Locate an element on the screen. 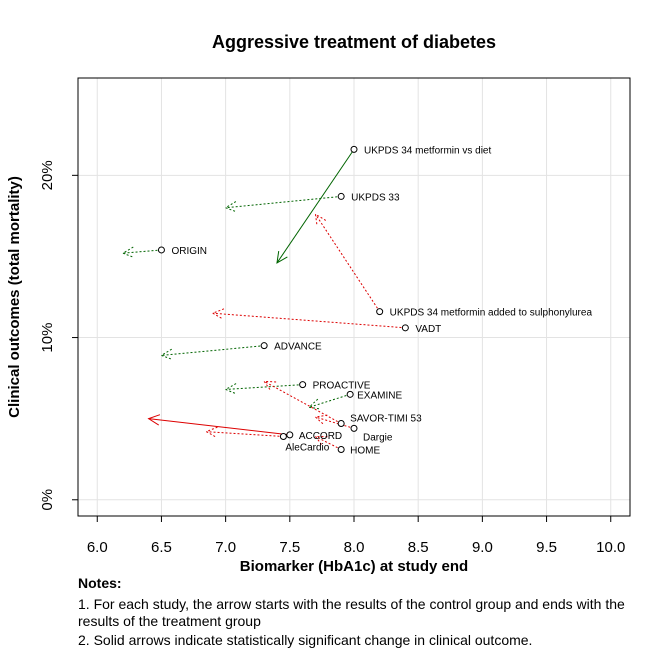 This screenshot has height=672, width=672. point-label: ACCORD is located at coordinates (320, 436).